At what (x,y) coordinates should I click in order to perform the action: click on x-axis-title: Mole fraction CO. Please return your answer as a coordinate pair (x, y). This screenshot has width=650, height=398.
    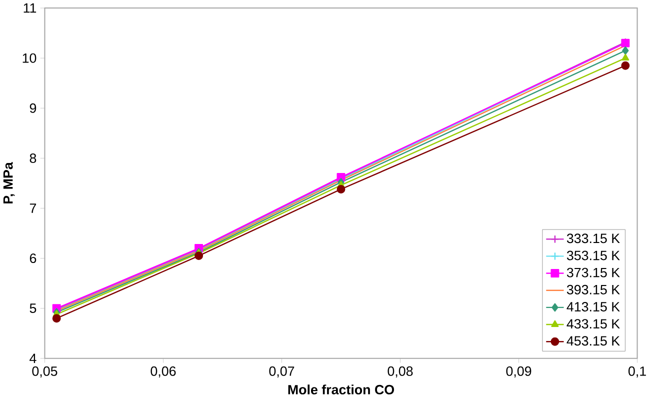
    Looking at the image, I should click on (341, 389).